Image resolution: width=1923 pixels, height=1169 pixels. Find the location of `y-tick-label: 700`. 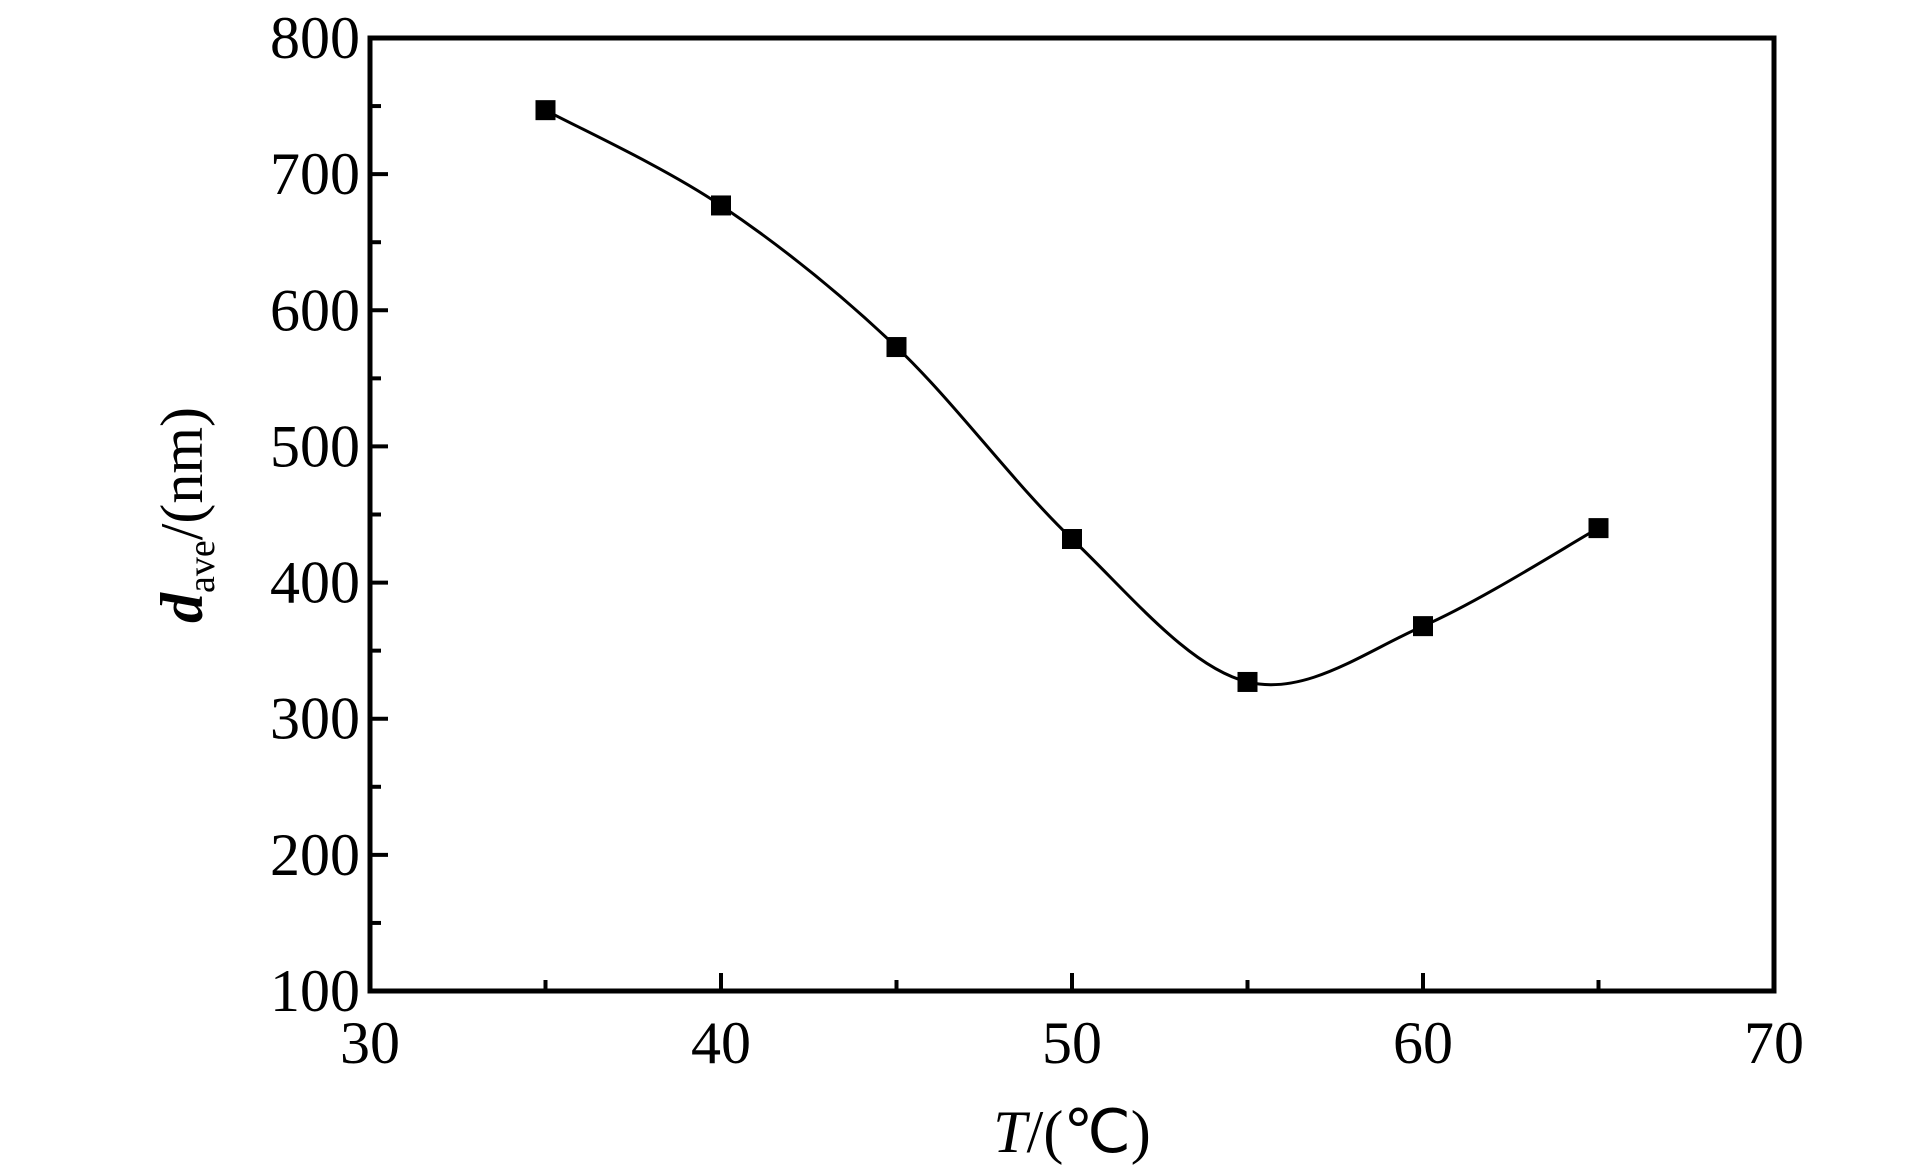

y-tick-label: 700 is located at coordinates (315, 174).